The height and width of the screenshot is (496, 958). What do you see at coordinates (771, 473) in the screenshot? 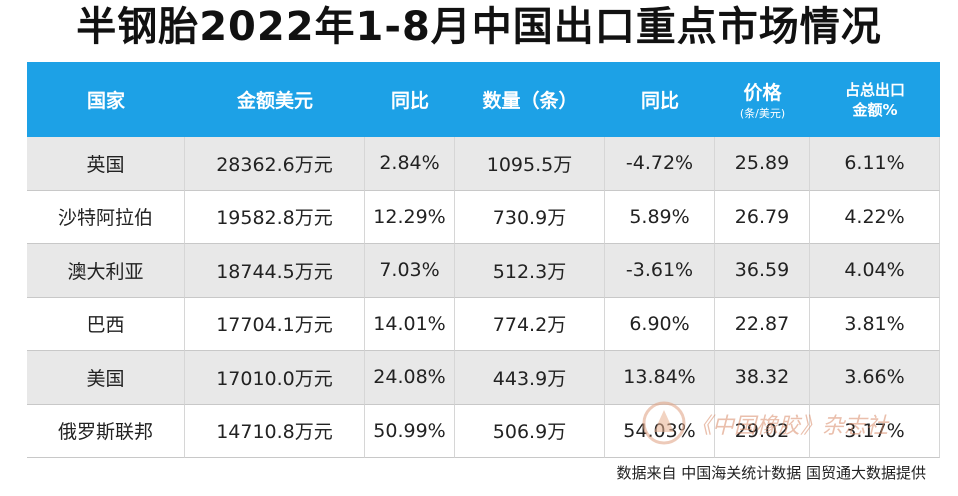
I see `source-note: 数据来自 中国海关统计数据 国贸通大数据提供` at bounding box center [771, 473].